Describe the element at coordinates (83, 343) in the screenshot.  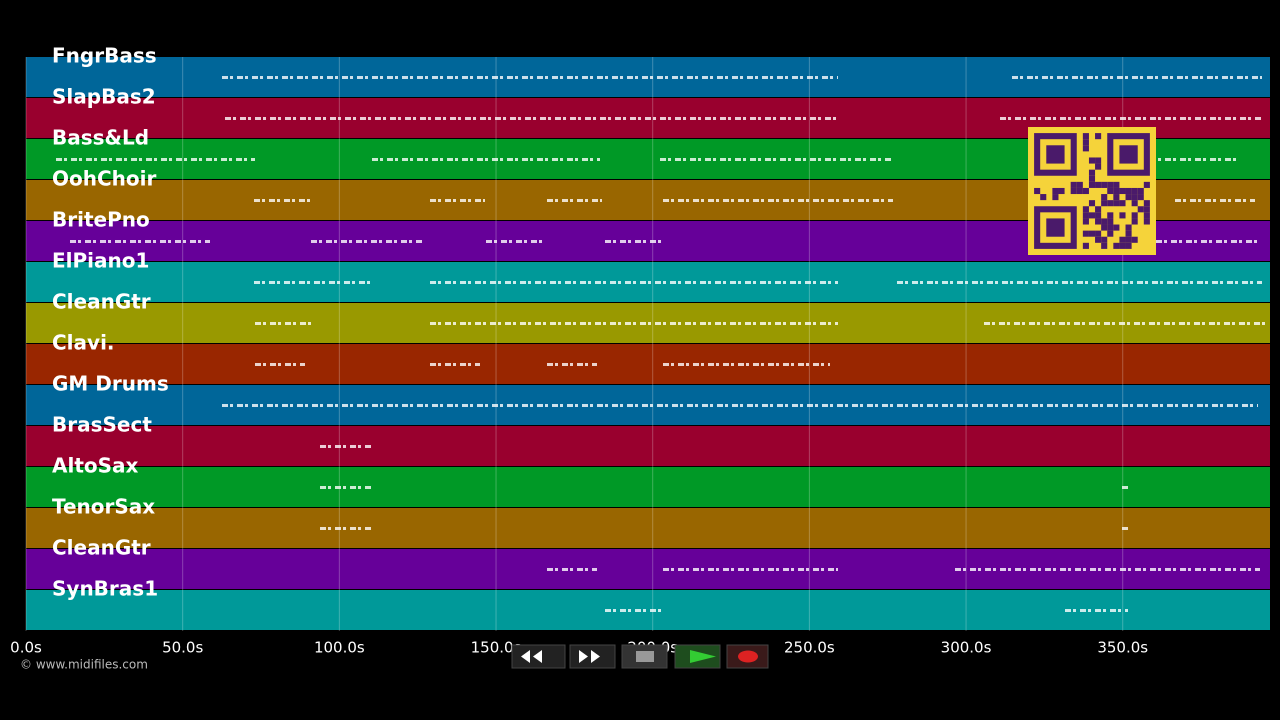
I see `track-name: Clavi.` at that location.